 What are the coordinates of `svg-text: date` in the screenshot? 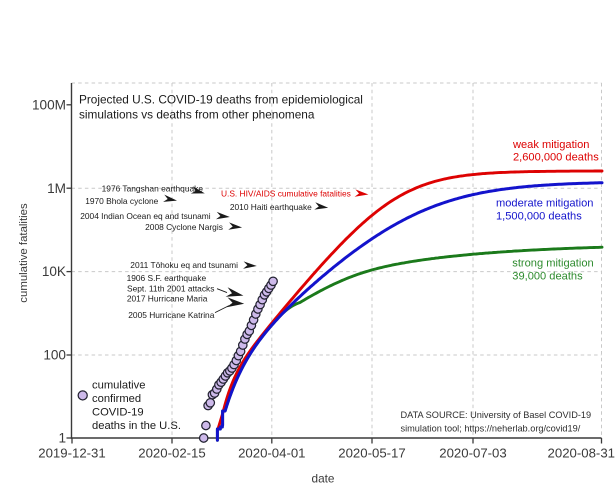 It's located at (323, 478).